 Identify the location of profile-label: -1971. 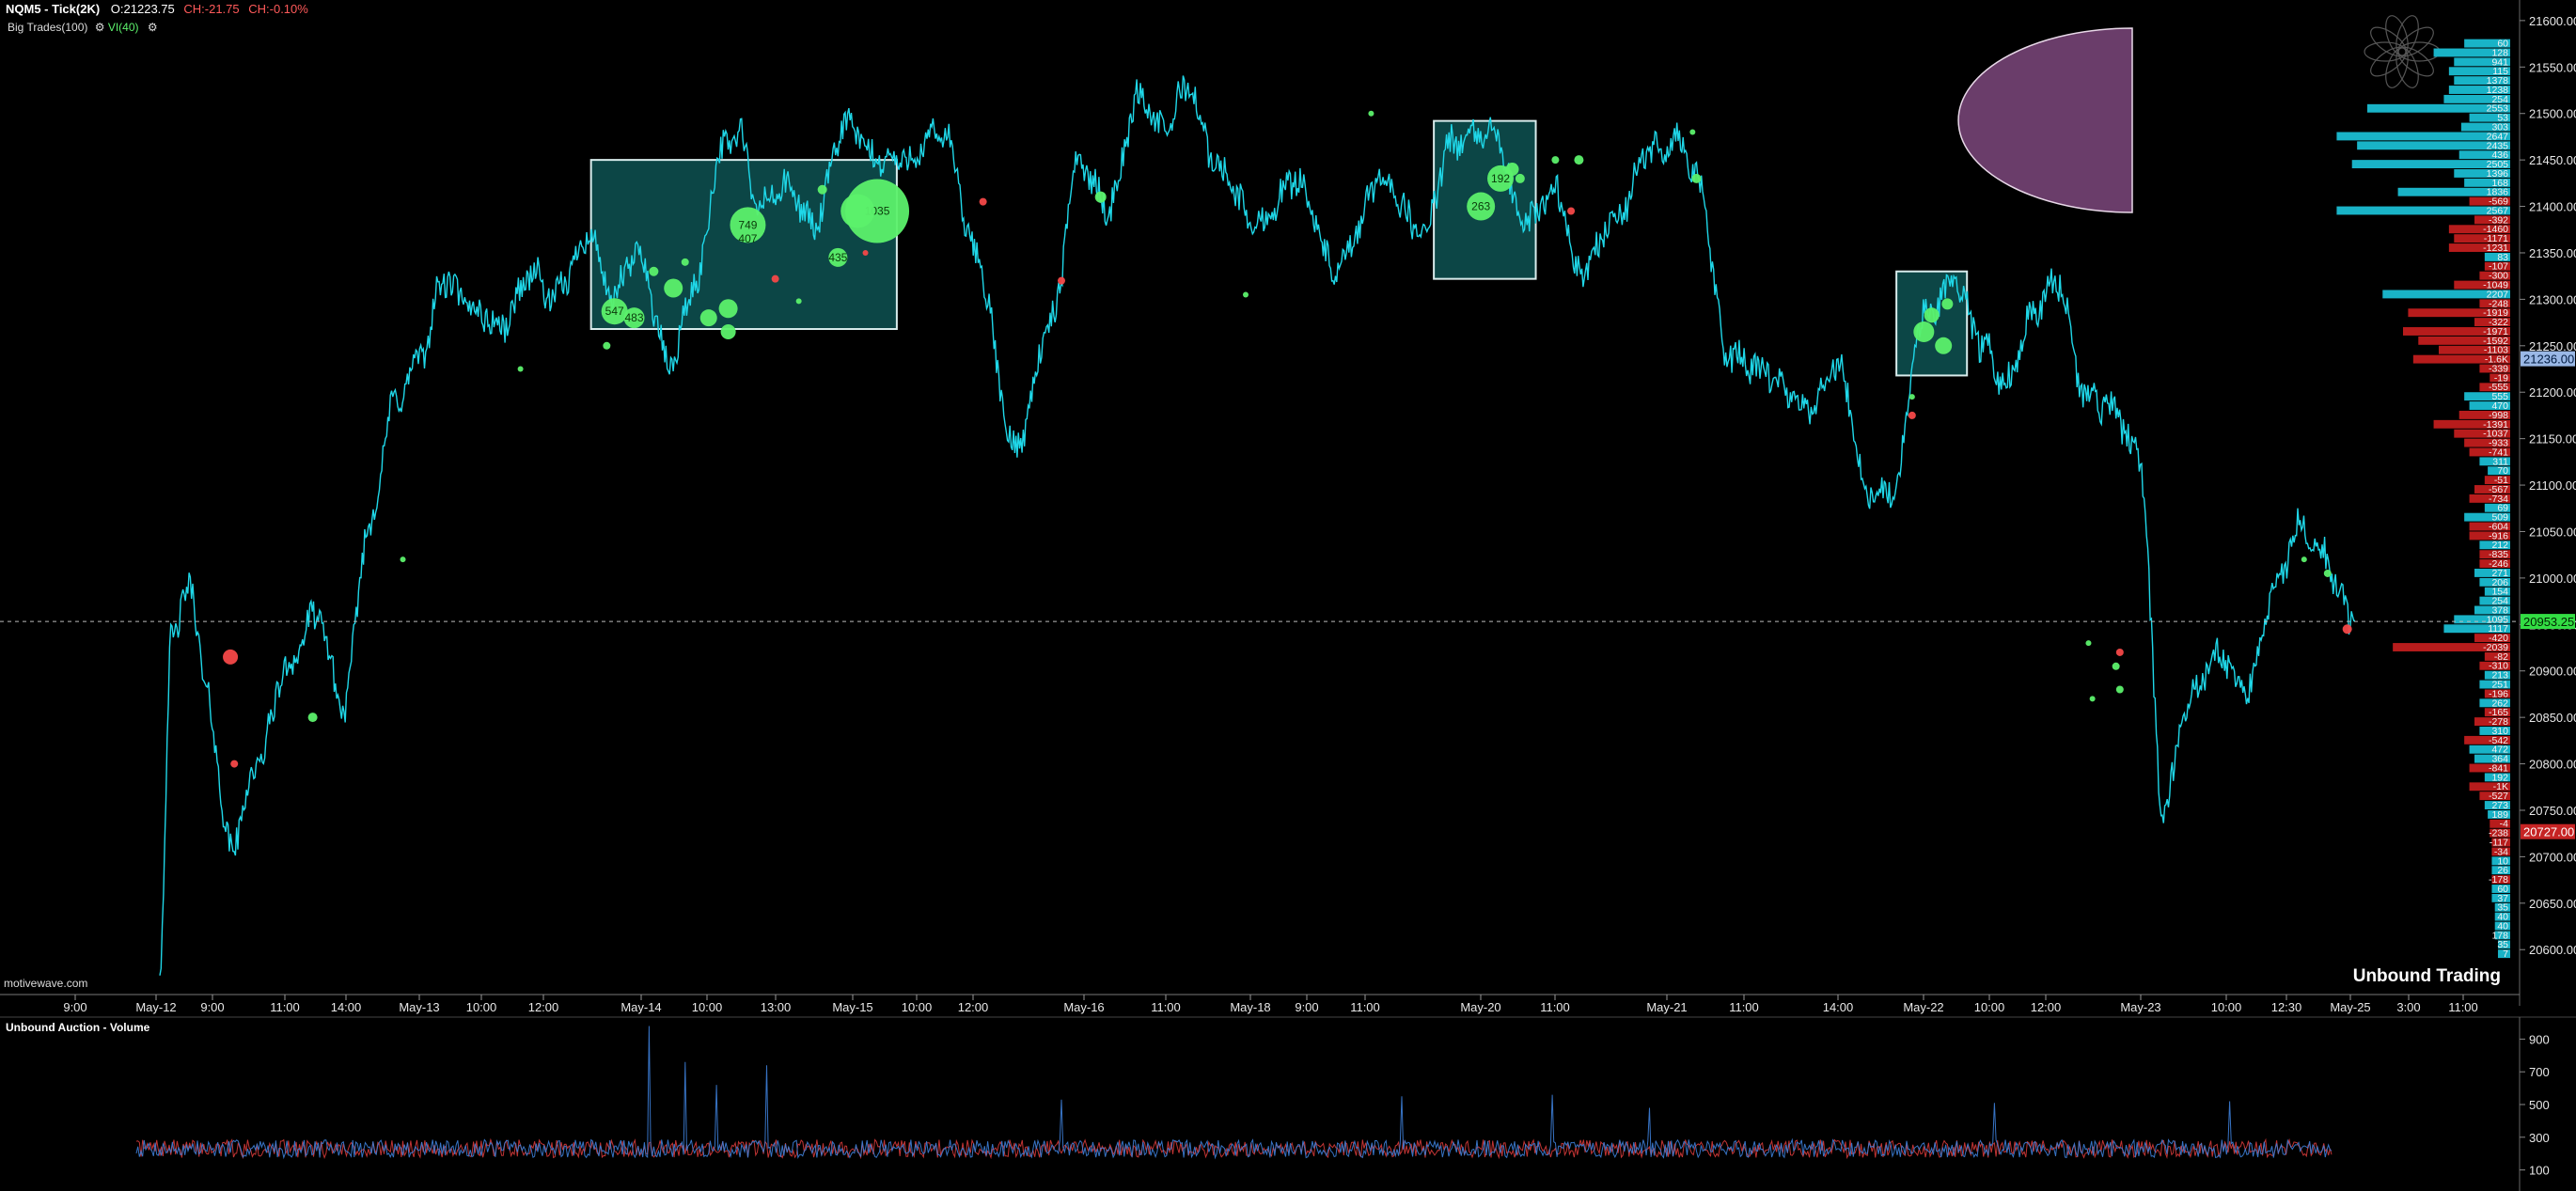
(2496, 331).